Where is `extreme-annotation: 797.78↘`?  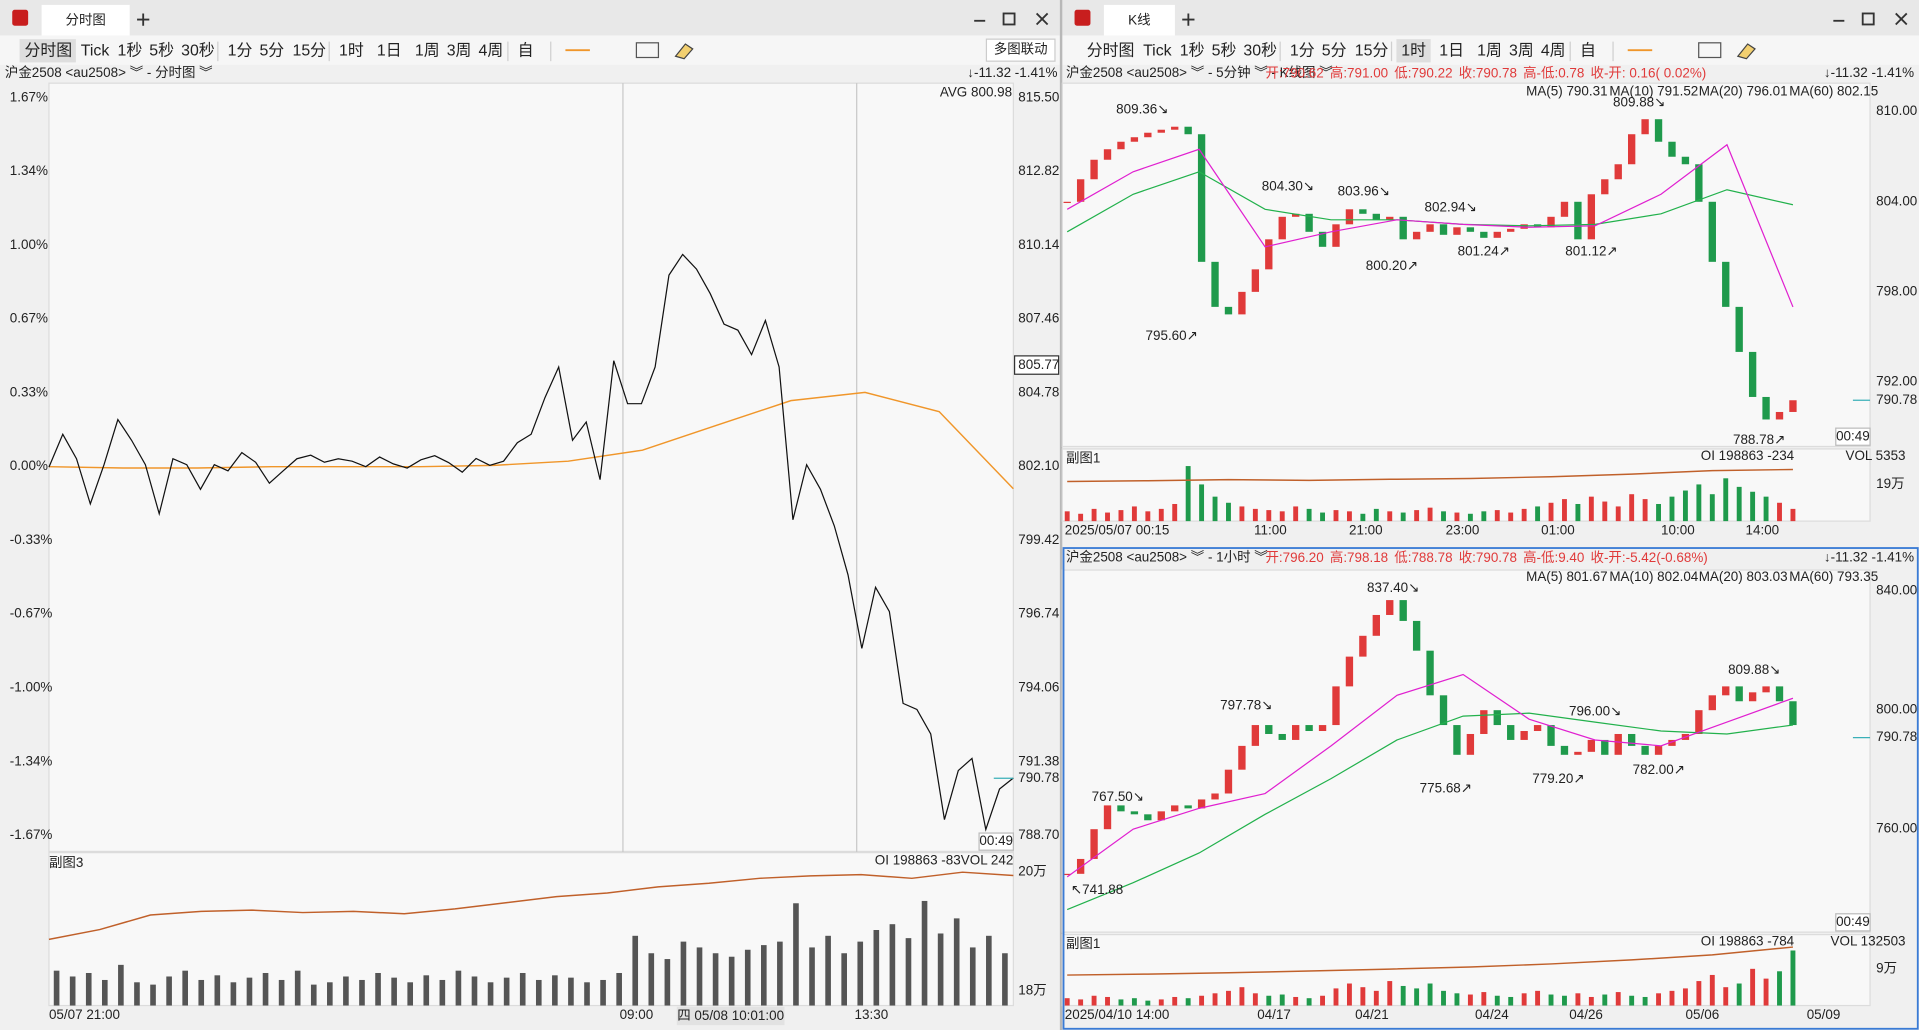
extreme-annotation: 797.78↘ is located at coordinates (1246, 704).